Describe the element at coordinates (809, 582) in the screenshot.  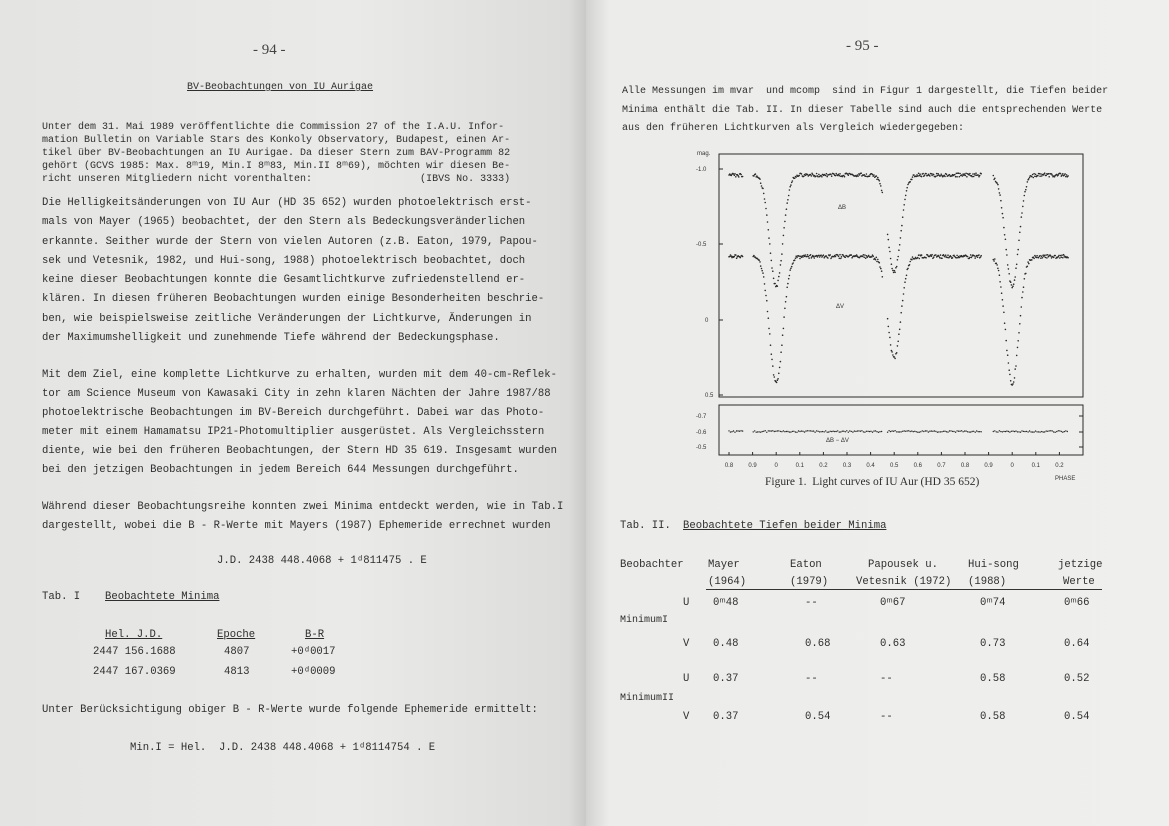
I see `table2-subheader: (1979)` at that location.